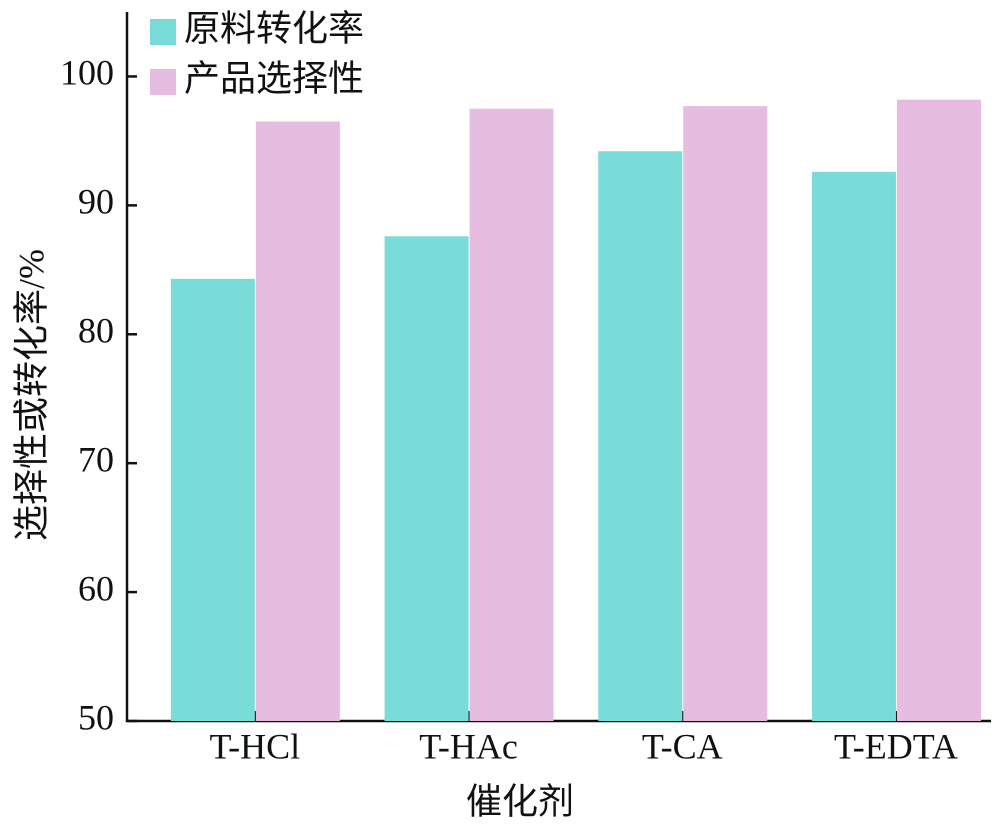 The image size is (1000, 833). What do you see at coordinates (96, 202) in the screenshot?
I see `y-tick-label: 90` at bounding box center [96, 202].